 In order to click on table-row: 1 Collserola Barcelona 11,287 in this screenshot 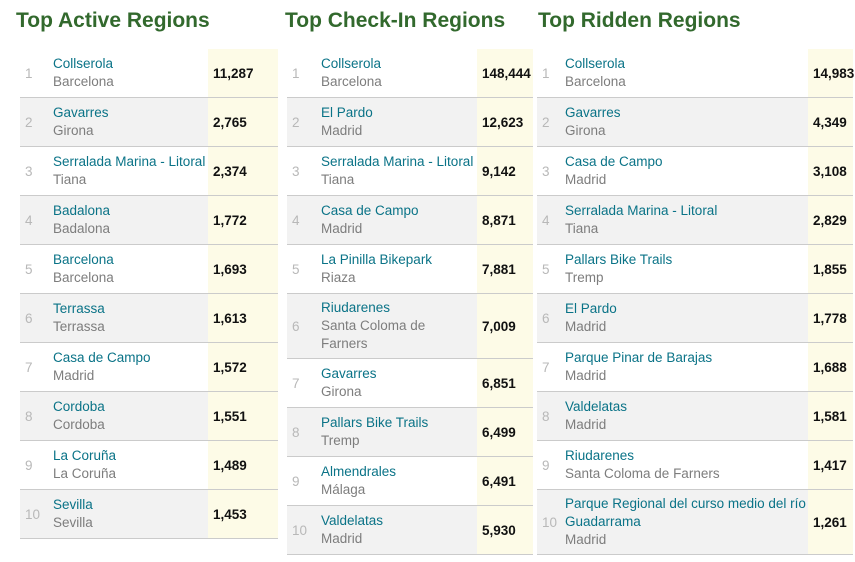, I will do `click(149, 73)`.